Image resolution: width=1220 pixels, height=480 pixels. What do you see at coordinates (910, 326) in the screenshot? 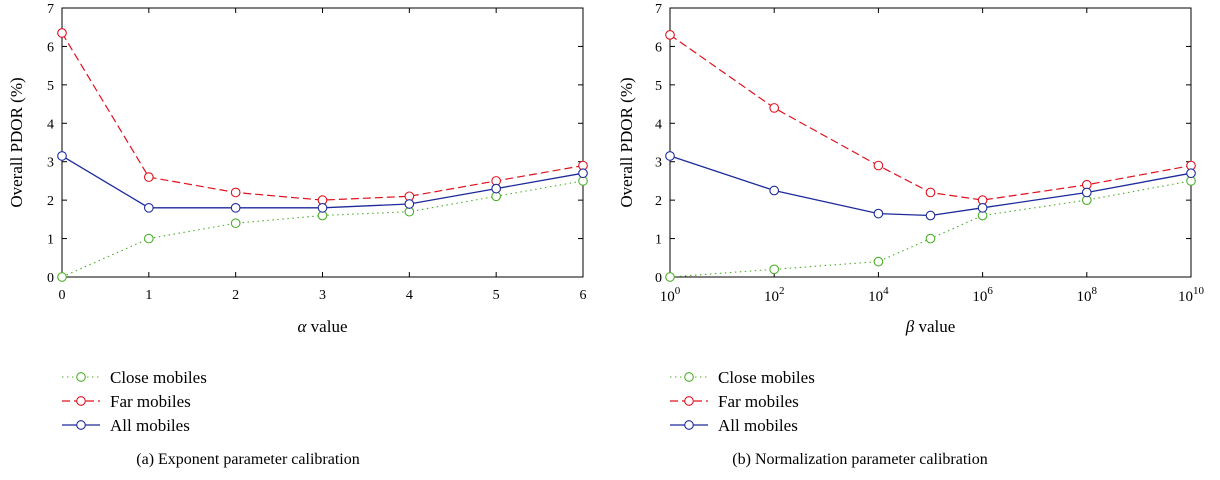
I see `x-axis-symbol: β` at bounding box center [910, 326].